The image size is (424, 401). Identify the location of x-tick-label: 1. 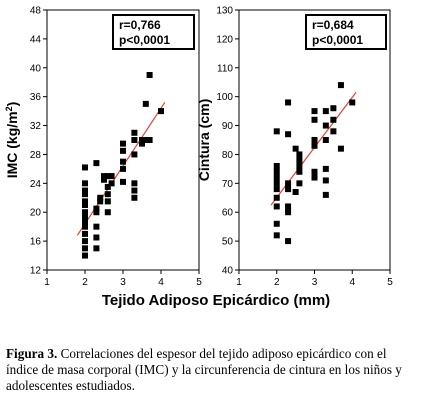
(239, 282).